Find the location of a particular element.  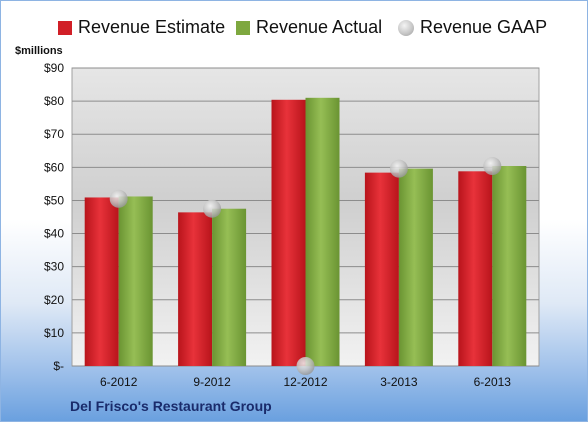

legend-swatch-estimate is located at coordinates (65, 27).